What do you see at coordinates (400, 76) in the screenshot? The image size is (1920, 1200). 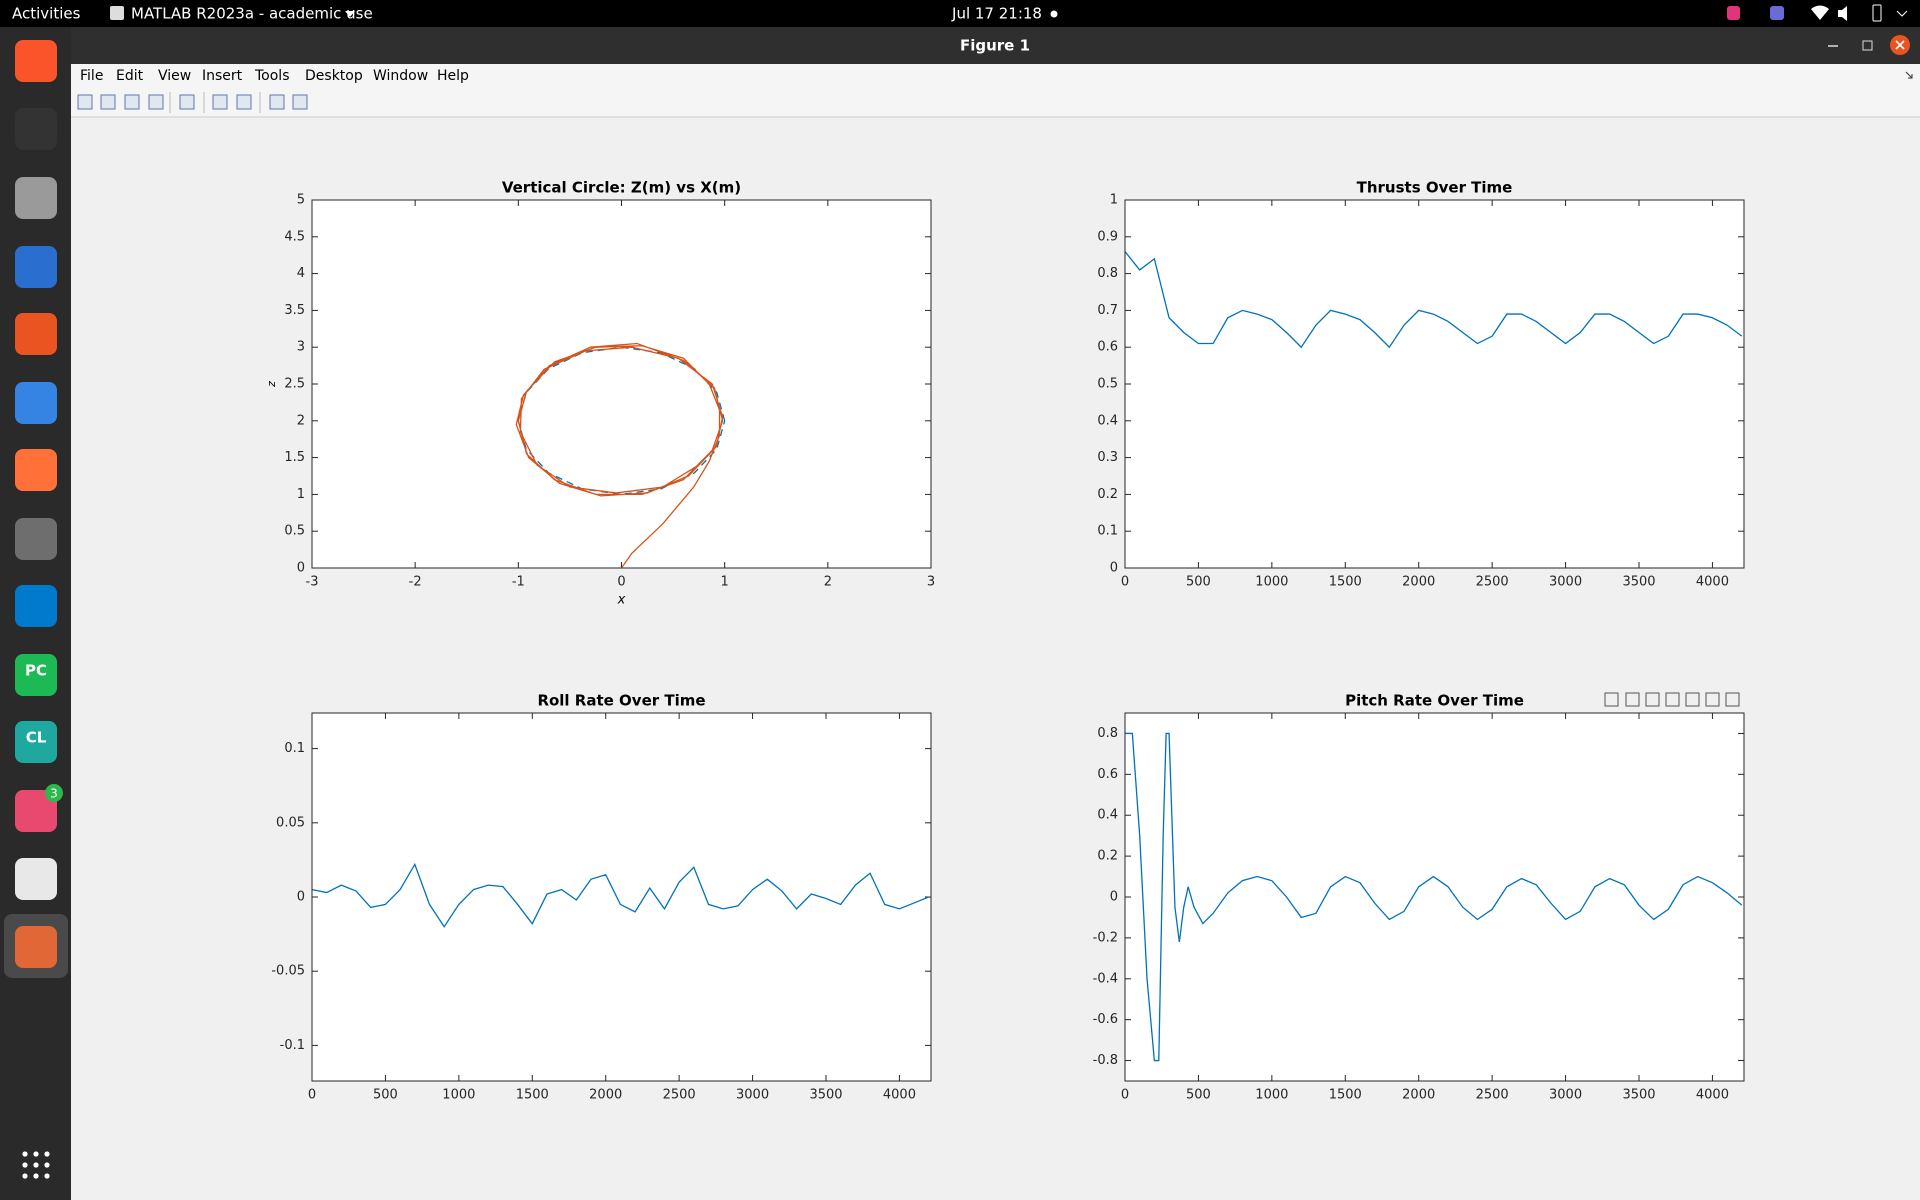 I see `menu-item: Window` at bounding box center [400, 76].